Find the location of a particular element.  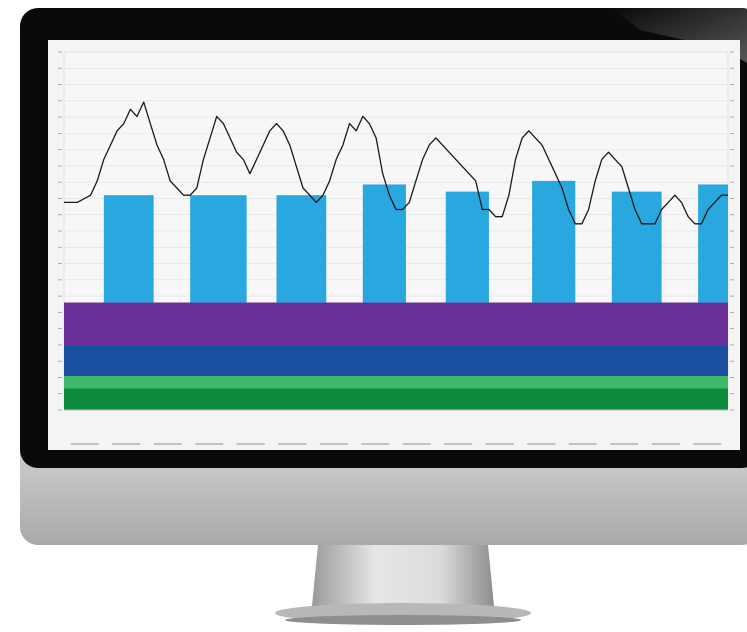

stand-shadow is located at coordinates (403, 620).